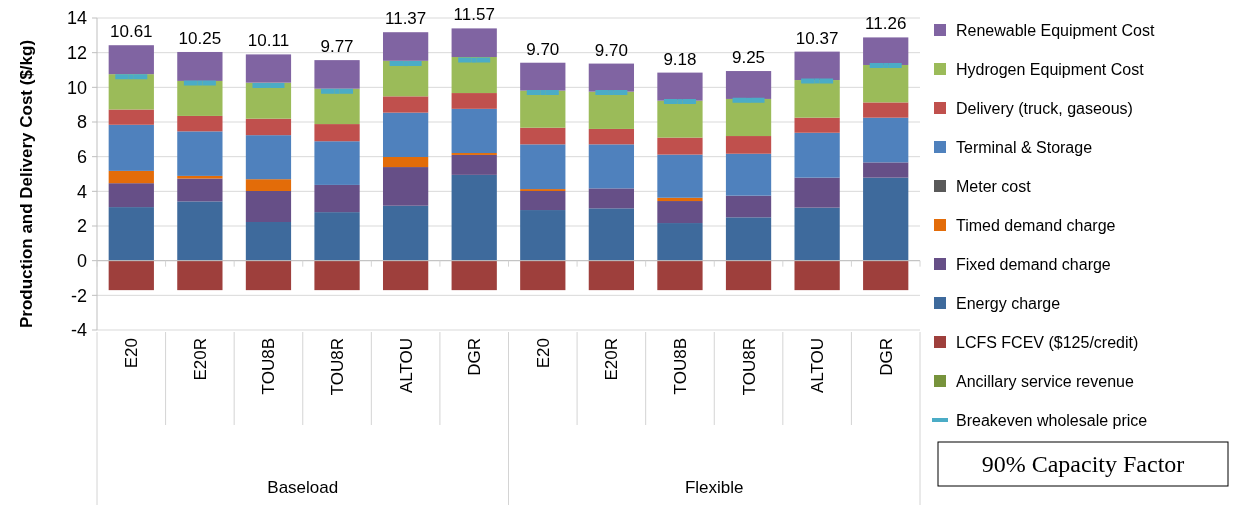  I want to click on y-tick-label: 12, so click(76, 52).